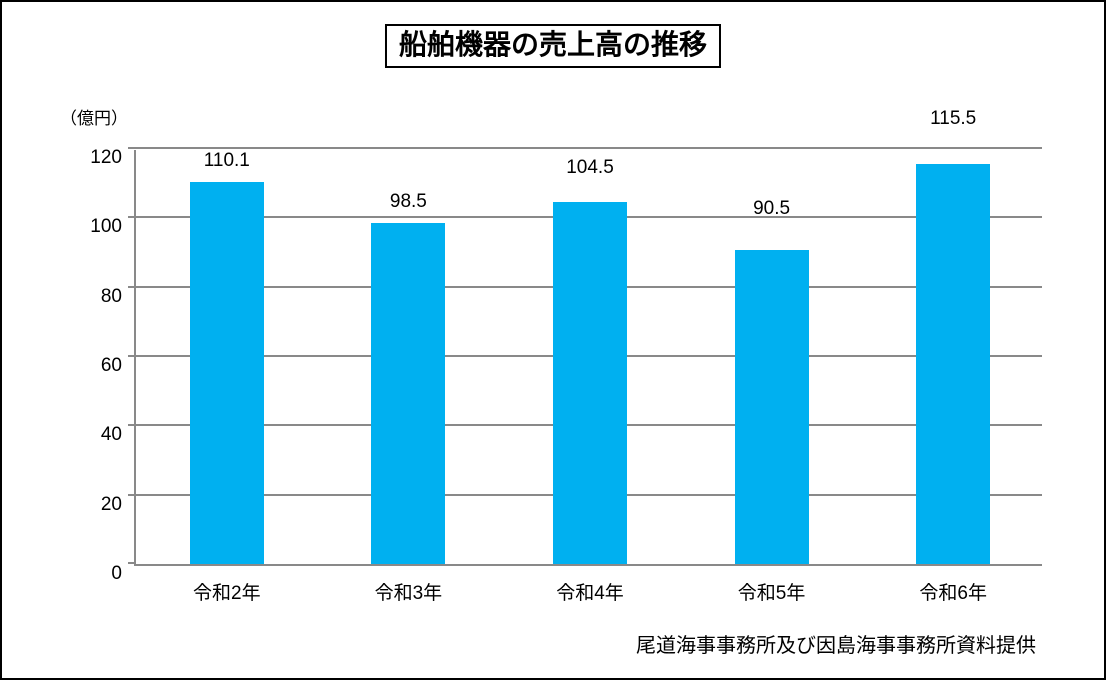 The width and height of the screenshot is (1106, 680). I want to click on chart-title: 船舶機器の売上高の推移, so click(553, 46).